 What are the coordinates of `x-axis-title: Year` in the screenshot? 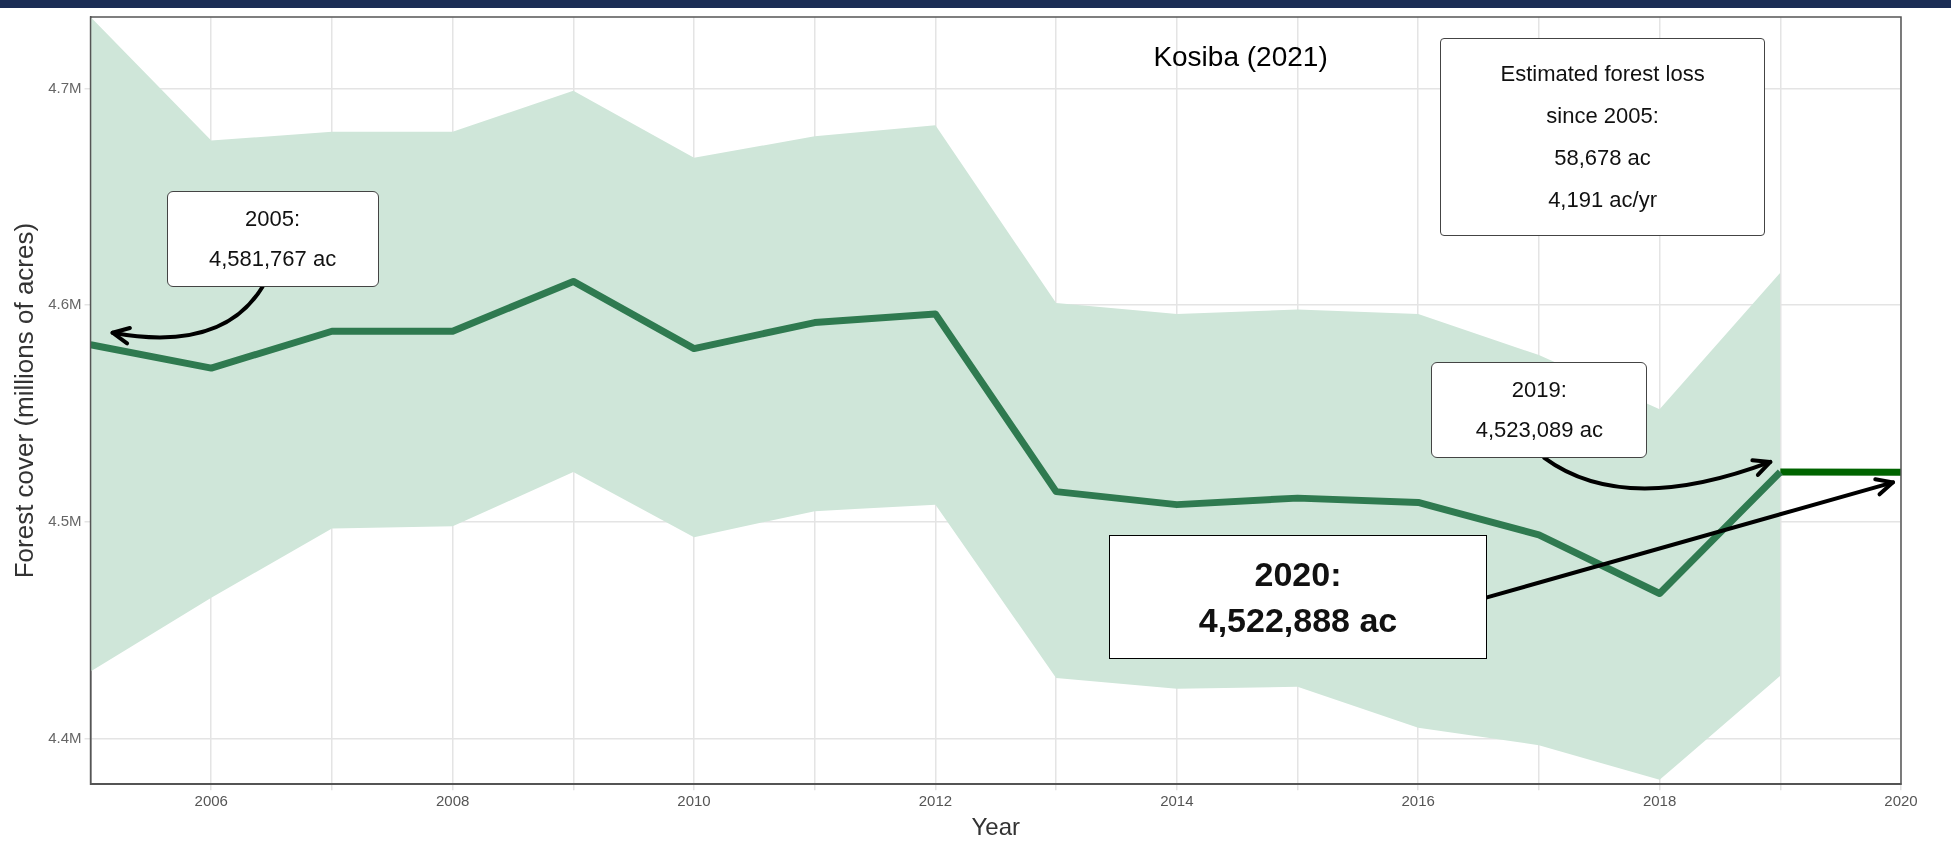 It's located at (996, 827).